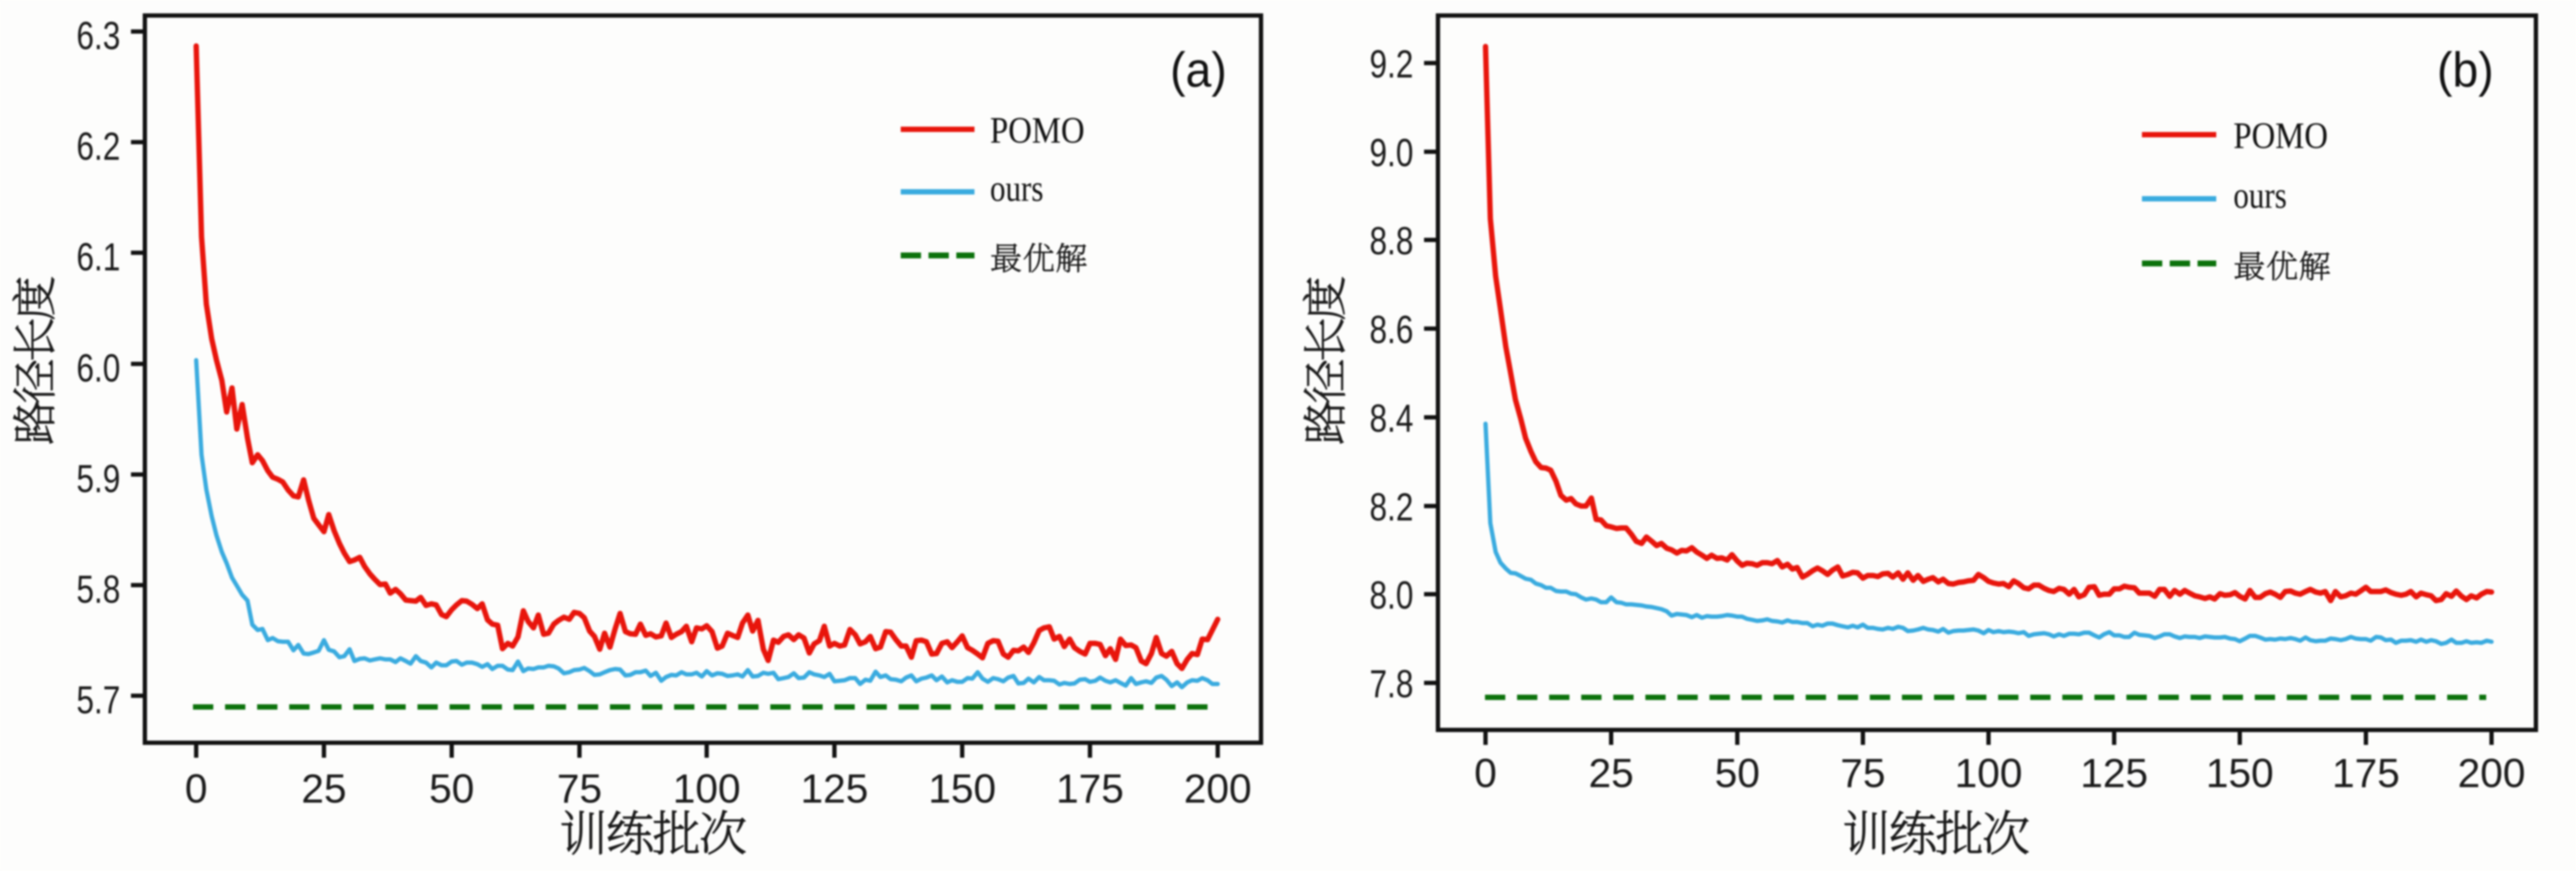 The height and width of the screenshot is (871, 2576). What do you see at coordinates (1392, 330) in the screenshot?
I see `svg-text: 8.6` at bounding box center [1392, 330].